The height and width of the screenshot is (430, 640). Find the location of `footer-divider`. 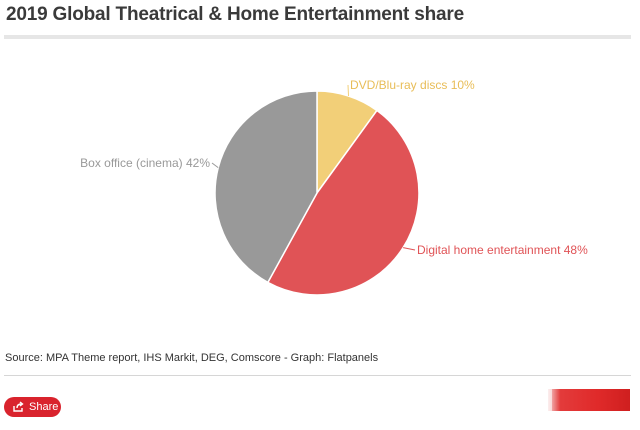

footer-divider is located at coordinates (317, 375).